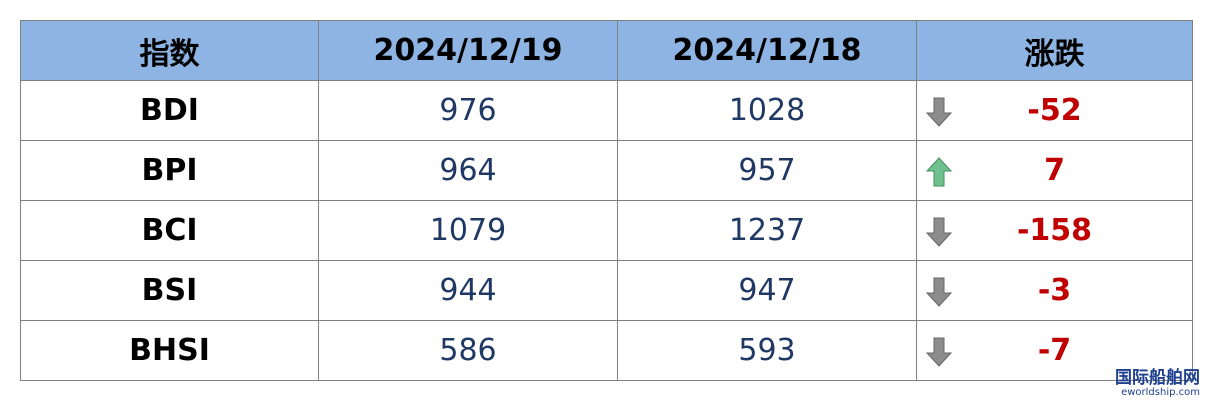  What do you see at coordinates (939, 172) in the screenshot?
I see `up-arrow` at bounding box center [939, 172].